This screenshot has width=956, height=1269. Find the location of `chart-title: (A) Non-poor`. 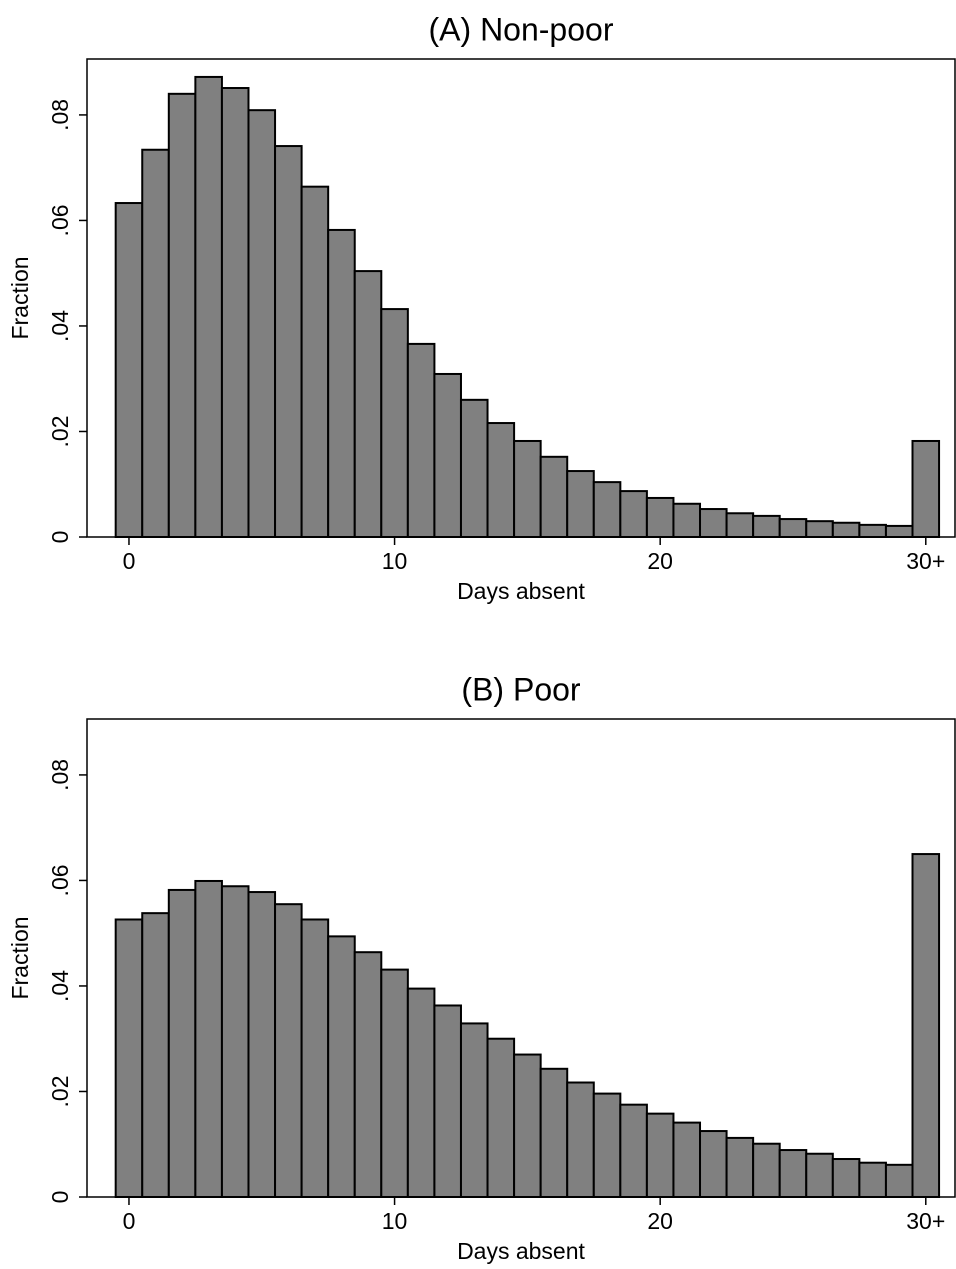

chart-title: (A) Non-poor is located at coordinates (521, 29).